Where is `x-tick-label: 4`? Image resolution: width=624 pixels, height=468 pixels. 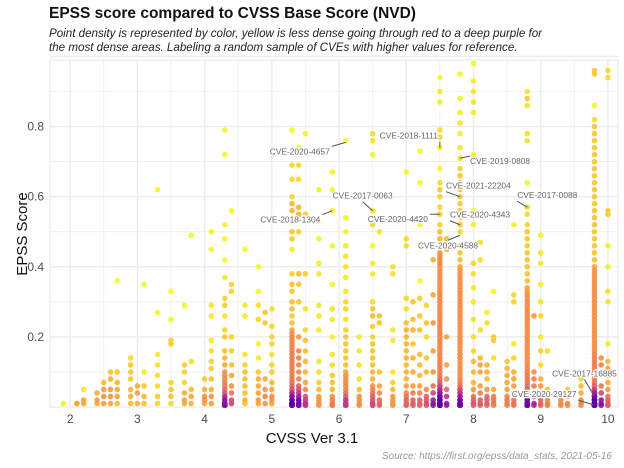 x-tick-label: 4 is located at coordinates (204, 419).